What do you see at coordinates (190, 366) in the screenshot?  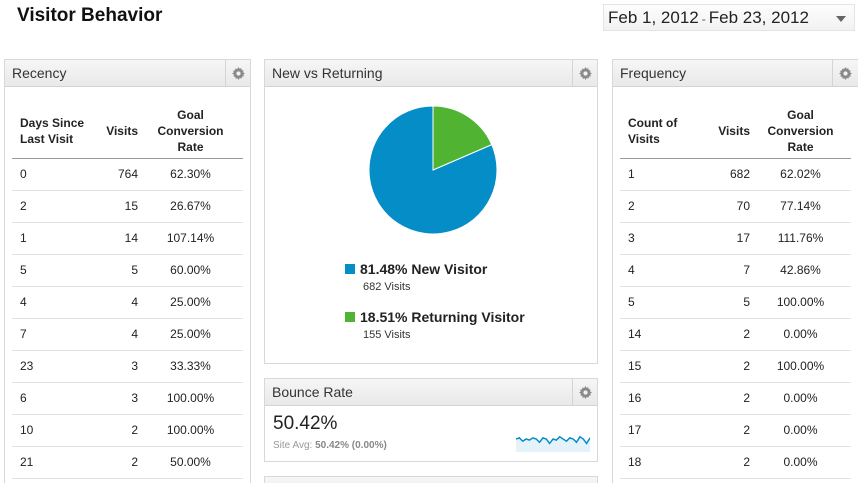 I see `table-cell: 33.33%` at bounding box center [190, 366].